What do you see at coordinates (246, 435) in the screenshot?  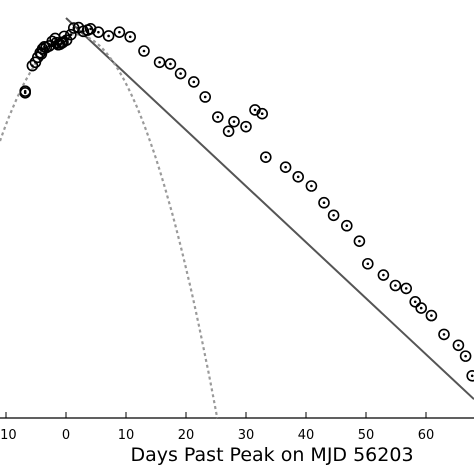 I see `x-tick-label: 30` at bounding box center [246, 435].